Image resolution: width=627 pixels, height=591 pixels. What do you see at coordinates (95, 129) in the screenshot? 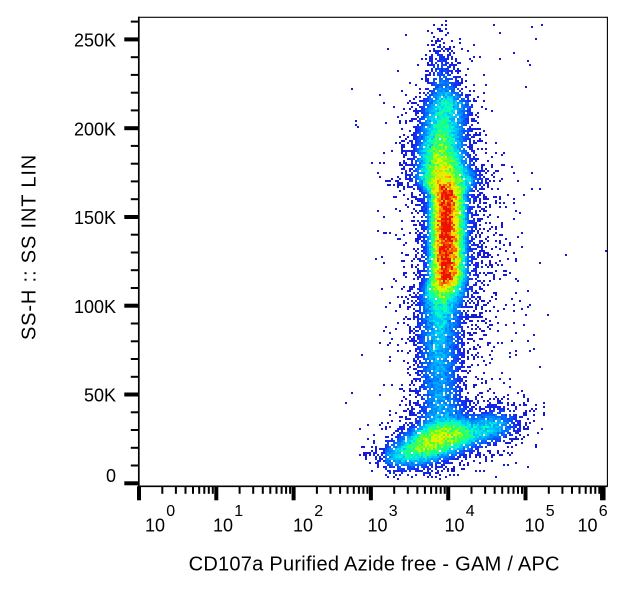
I see `svg-text: 200K` at bounding box center [95, 129].